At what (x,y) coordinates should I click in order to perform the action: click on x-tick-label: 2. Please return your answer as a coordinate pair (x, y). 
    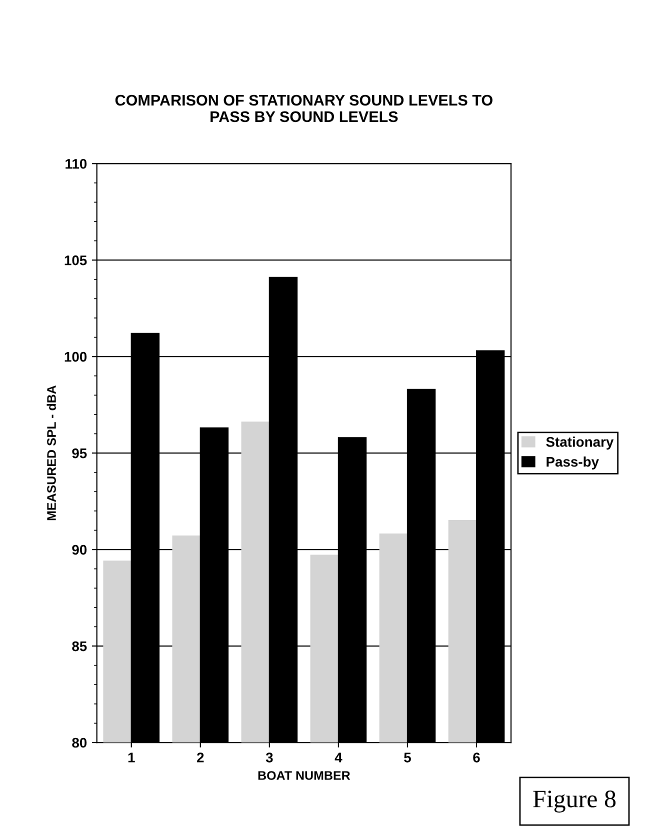
    Looking at the image, I should click on (200, 757).